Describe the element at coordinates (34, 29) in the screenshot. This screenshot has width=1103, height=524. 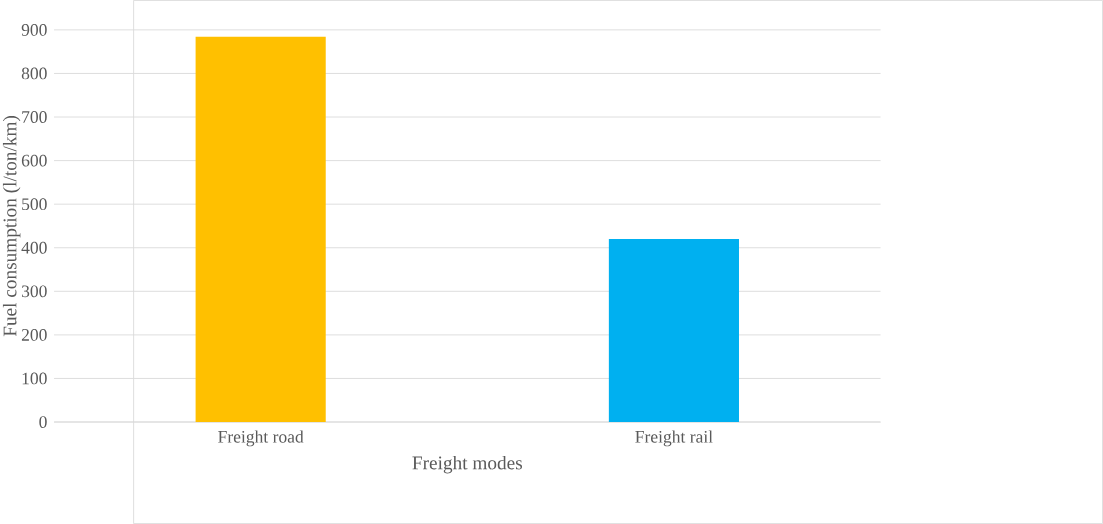
I see `y-tick-label: 900` at that location.